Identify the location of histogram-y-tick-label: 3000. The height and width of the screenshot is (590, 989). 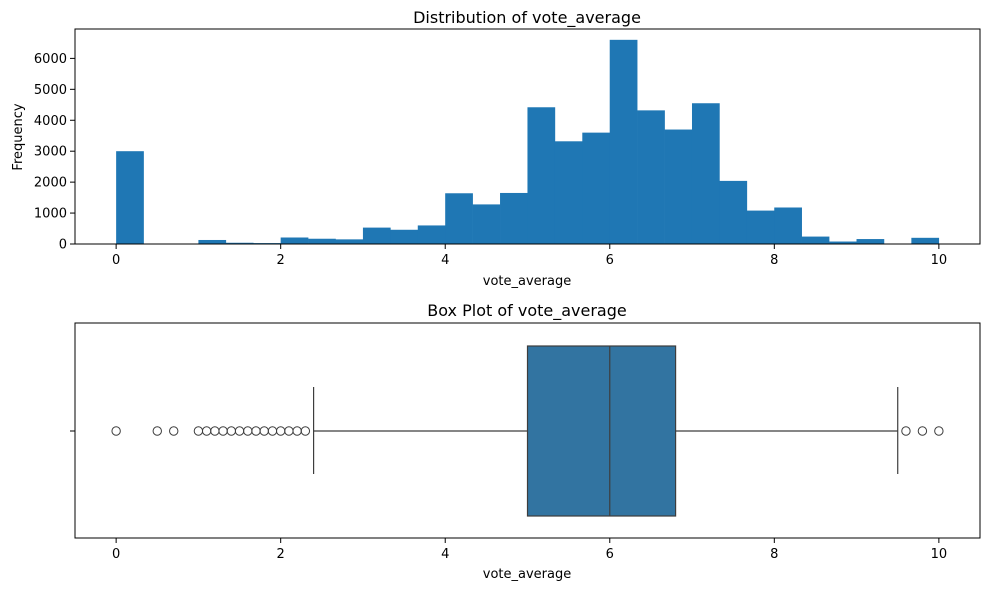
(50, 152).